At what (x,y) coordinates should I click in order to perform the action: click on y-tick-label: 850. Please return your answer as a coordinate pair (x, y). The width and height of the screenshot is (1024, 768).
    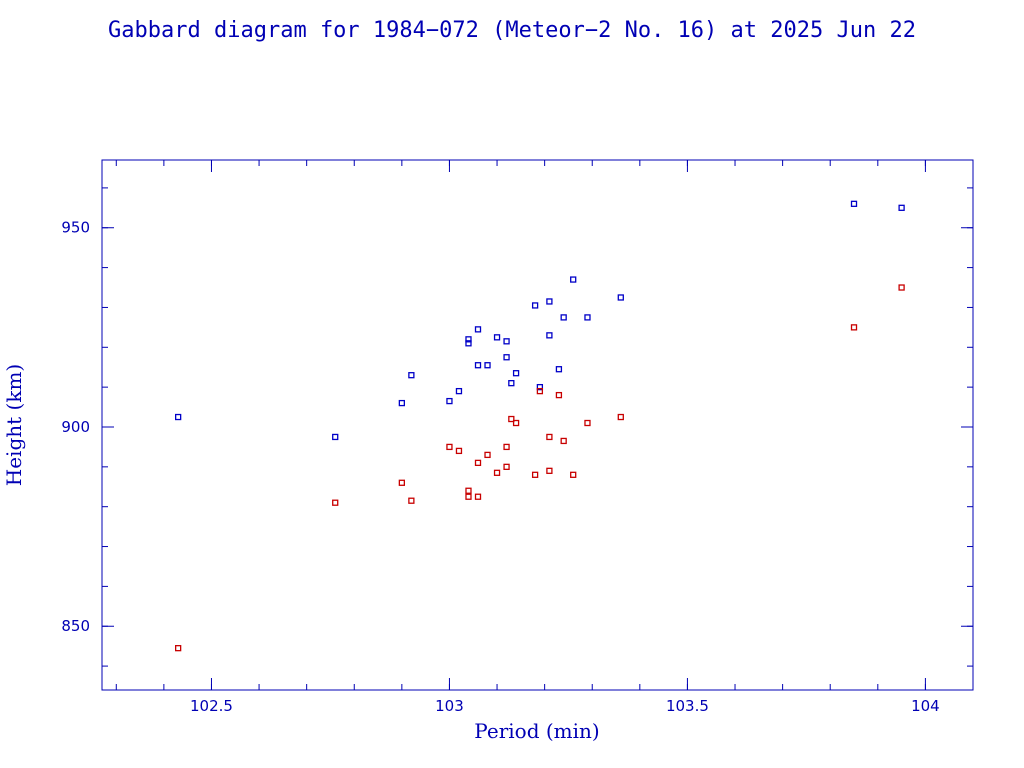
    Looking at the image, I should click on (75, 626).